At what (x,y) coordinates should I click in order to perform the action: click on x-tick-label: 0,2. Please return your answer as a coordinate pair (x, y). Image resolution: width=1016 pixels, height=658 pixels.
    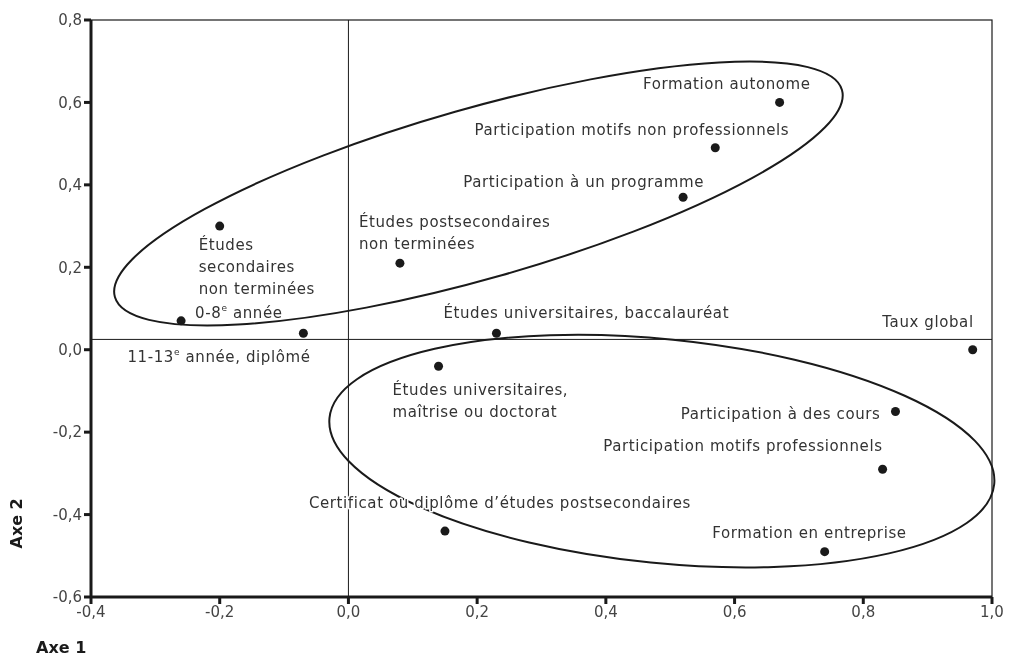
    Looking at the image, I should click on (477, 611).